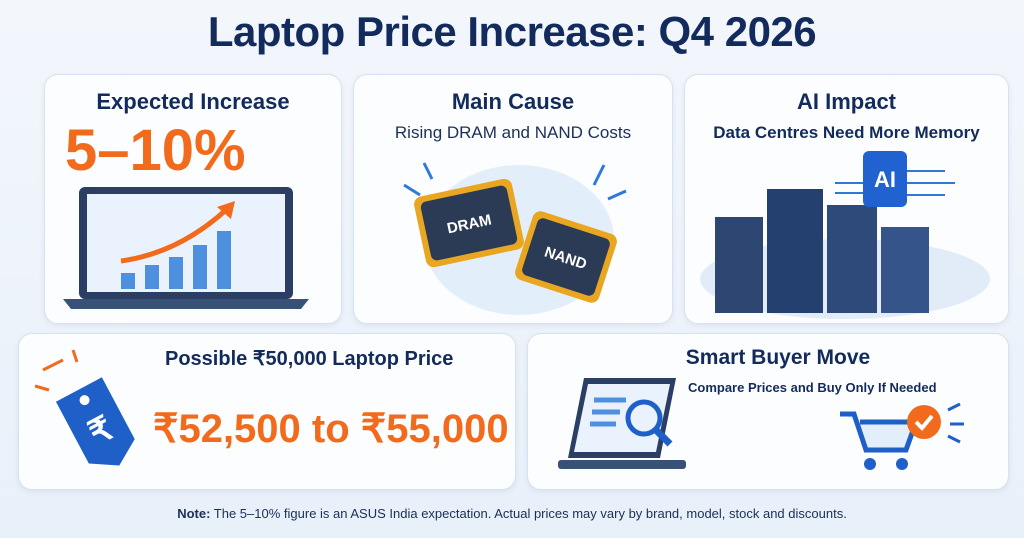  I want to click on card-title: AI Impact, so click(846, 101).